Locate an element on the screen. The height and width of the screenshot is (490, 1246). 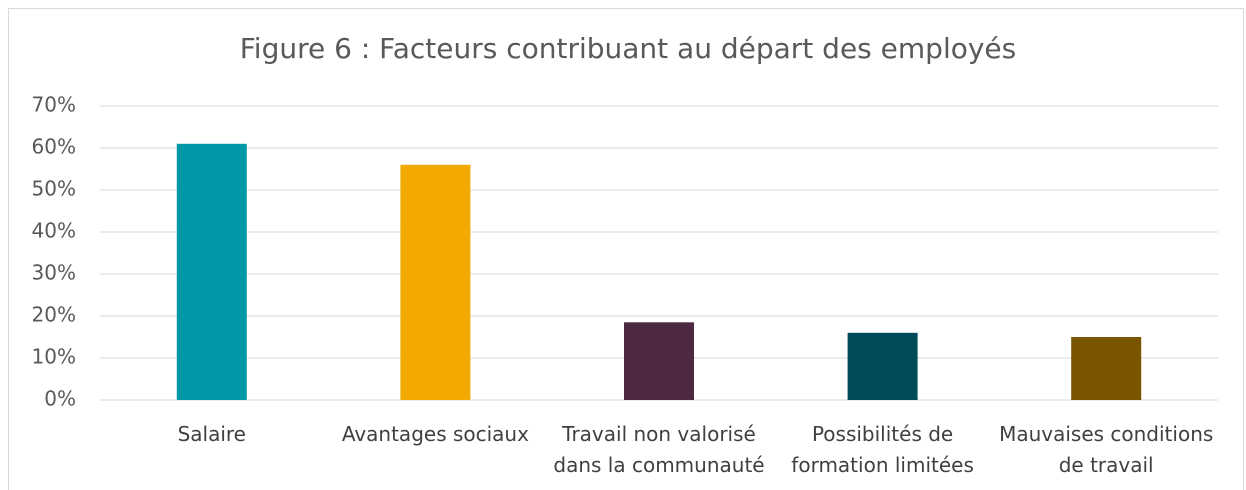
y-tick-label: 30% is located at coordinates (54, 273).